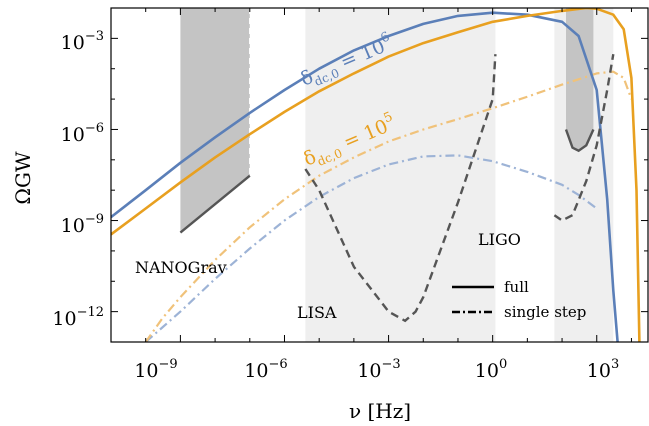 The width and height of the screenshot is (649, 426). I want to click on x-tick-label: 10⁻³, so click(378, 369).